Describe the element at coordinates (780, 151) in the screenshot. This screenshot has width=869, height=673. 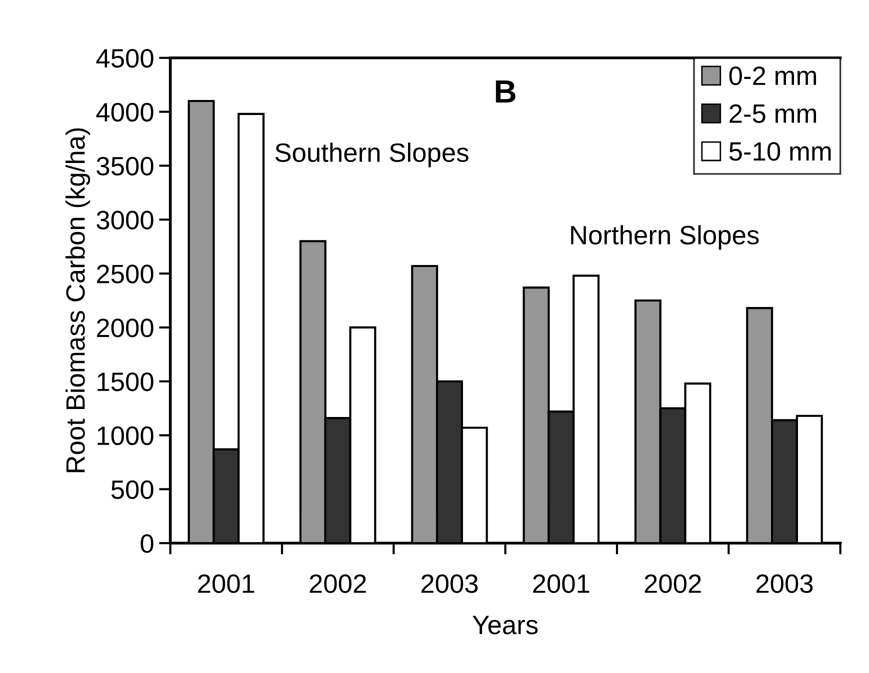
I see `legend-label: 5-10 mm` at that location.